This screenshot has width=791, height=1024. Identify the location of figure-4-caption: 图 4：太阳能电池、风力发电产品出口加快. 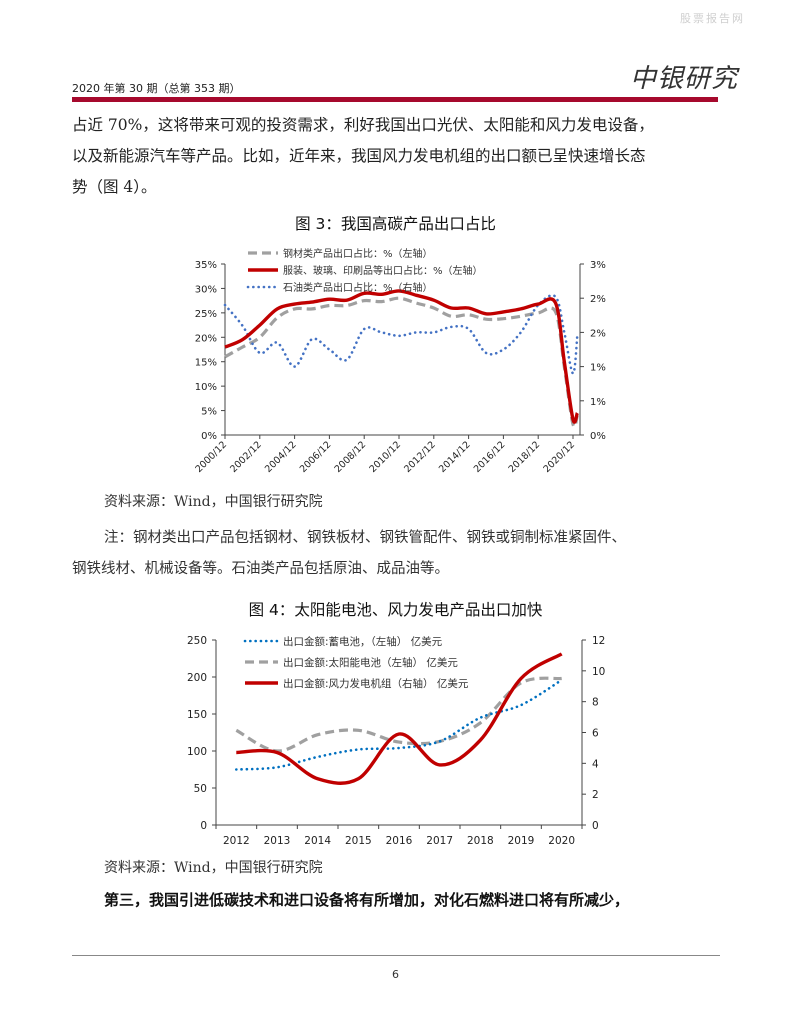
(395, 610).